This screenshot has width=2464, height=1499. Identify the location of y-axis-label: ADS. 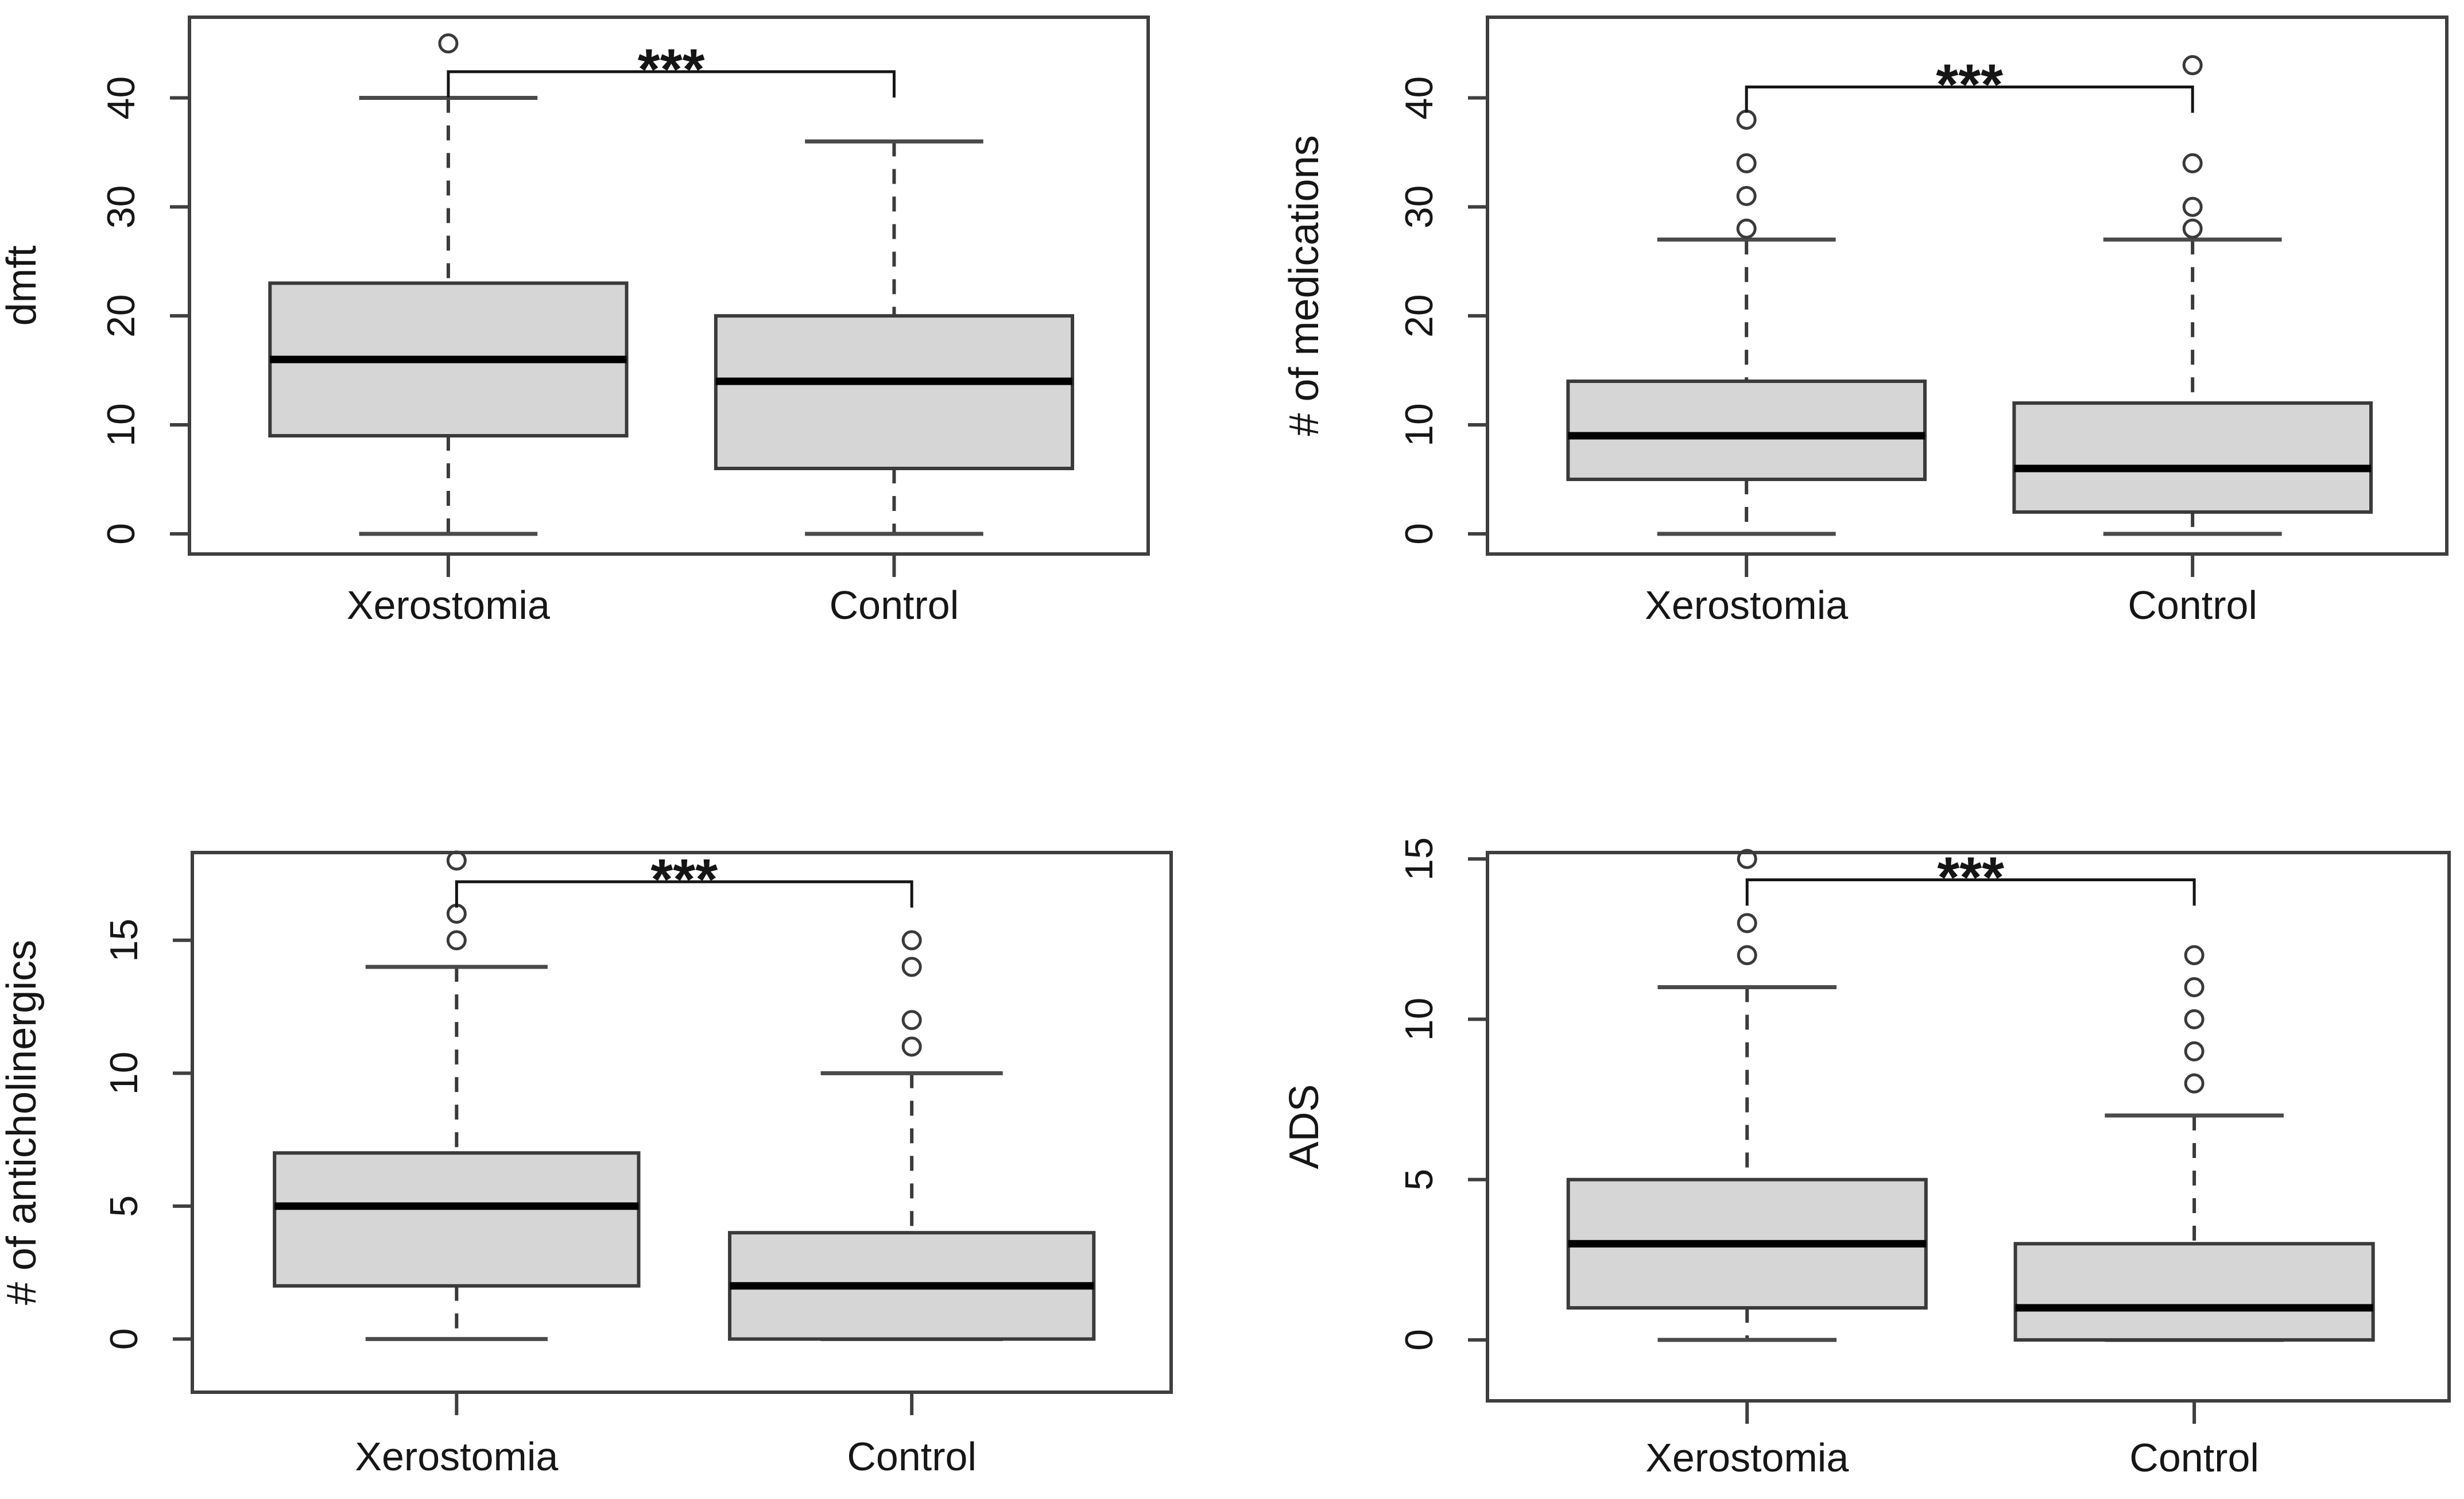
(1304, 1126).